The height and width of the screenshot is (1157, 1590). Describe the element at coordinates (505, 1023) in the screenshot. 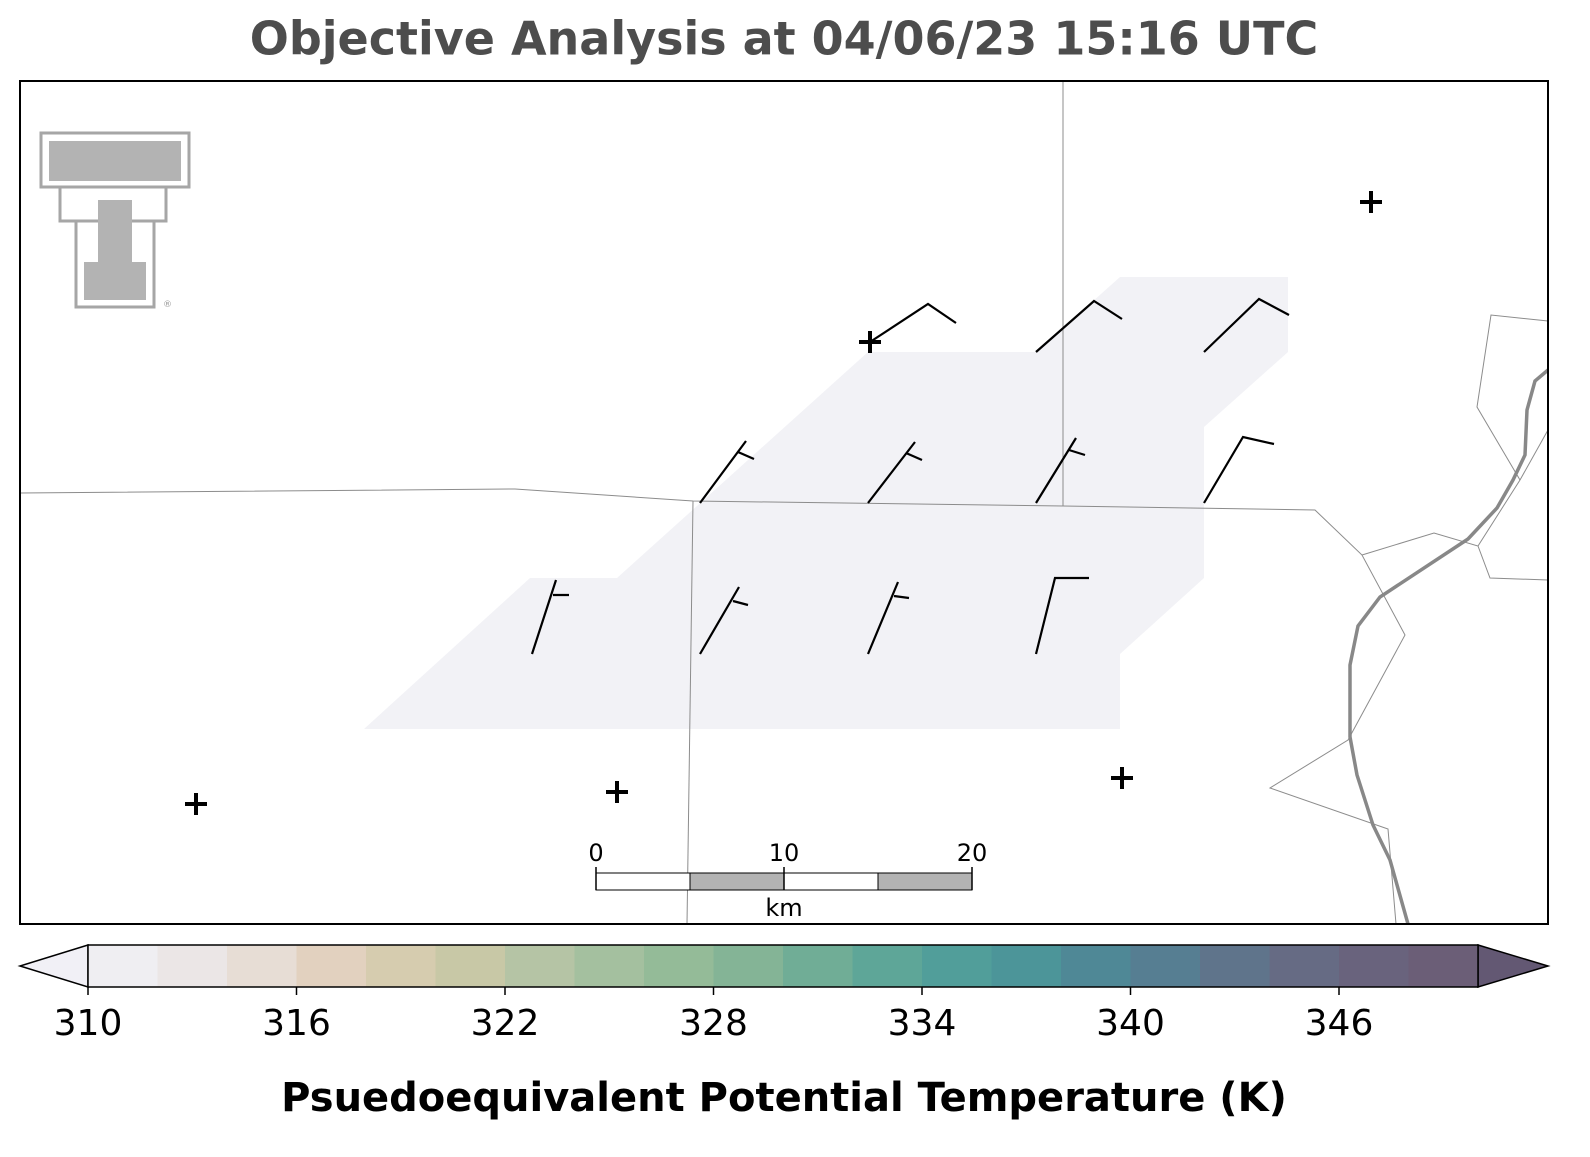

I see `colorbar-tick-label: 322` at that location.